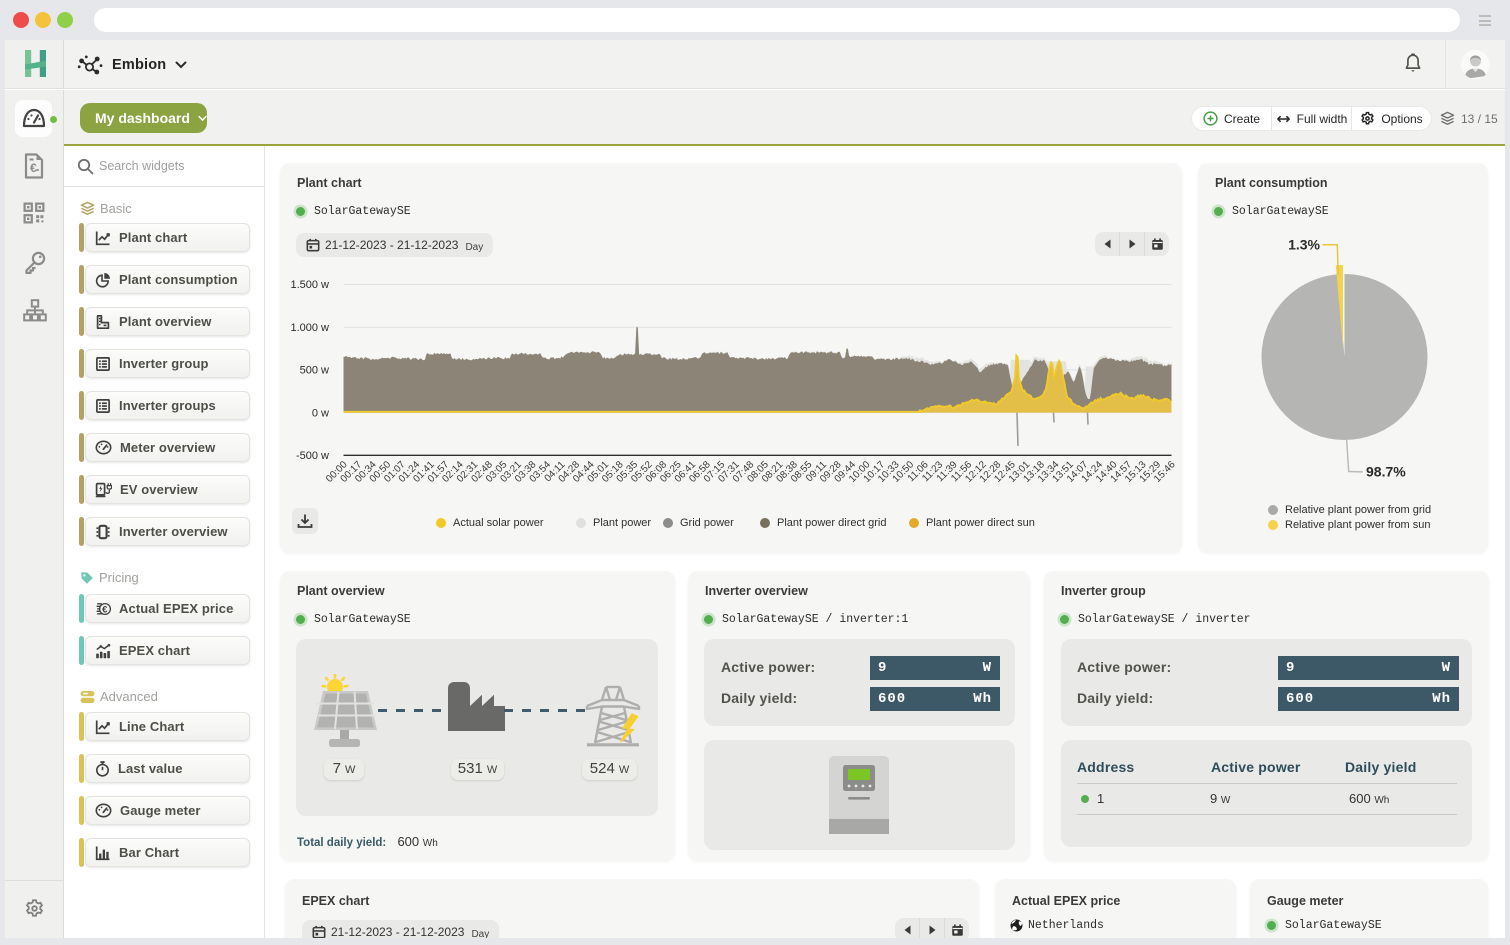 This screenshot has height=945, width=1510. Describe the element at coordinates (1304, 245) in the screenshot. I see `svg-text: 1.3%` at that location.